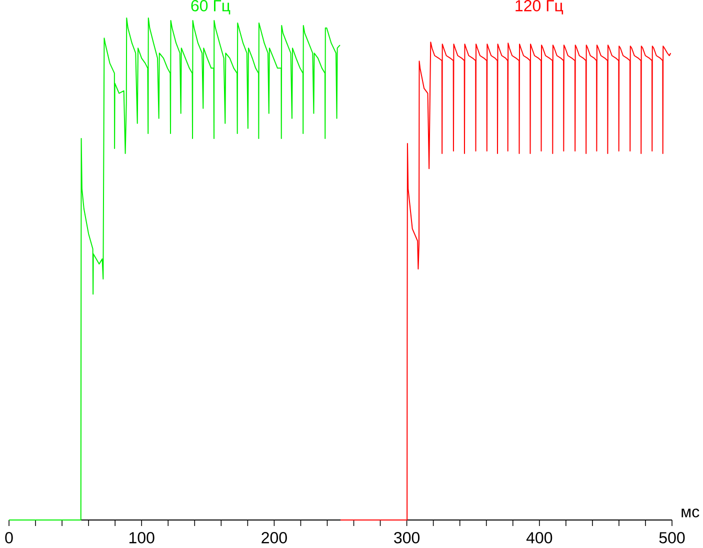 The width and height of the screenshot is (703, 548). What do you see at coordinates (691, 513) in the screenshot?
I see `x-axis-title: мс` at bounding box center [691, 513].